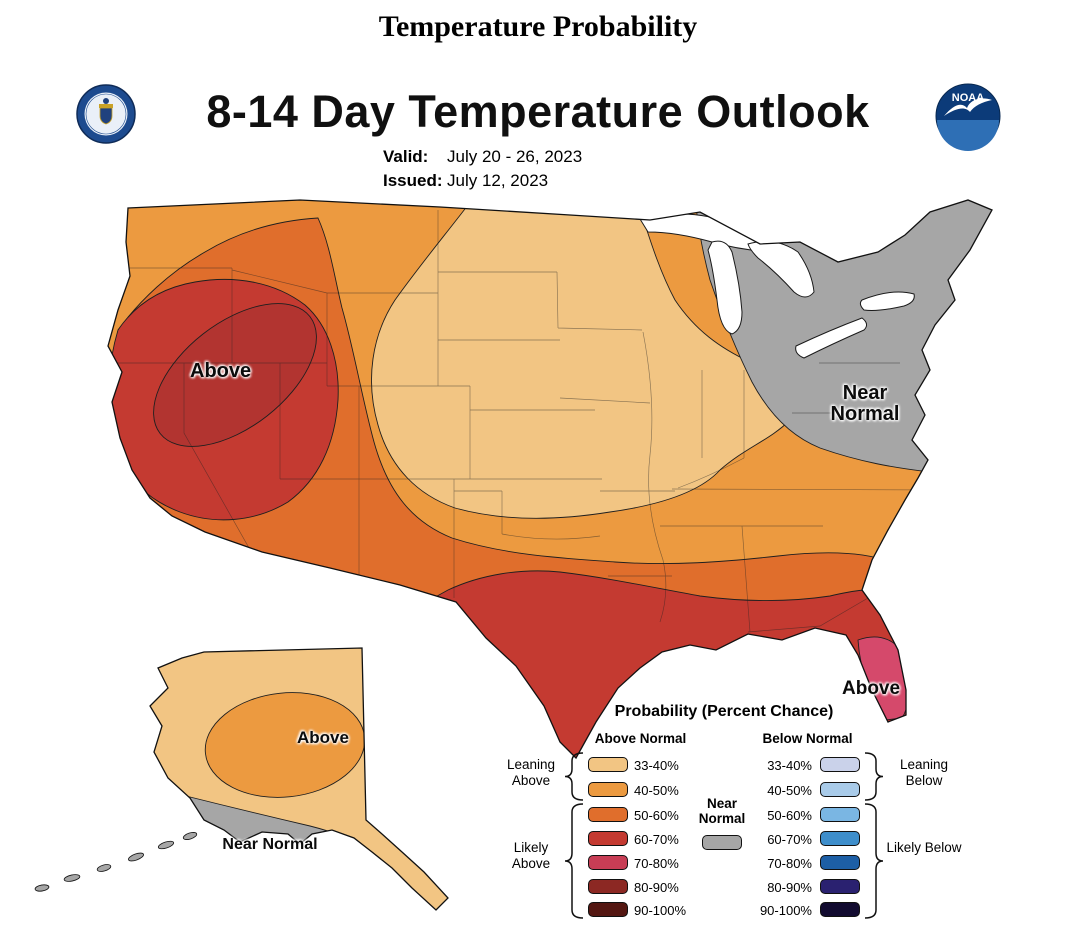  I want to click on likely-below-brace, so click(874, 861).